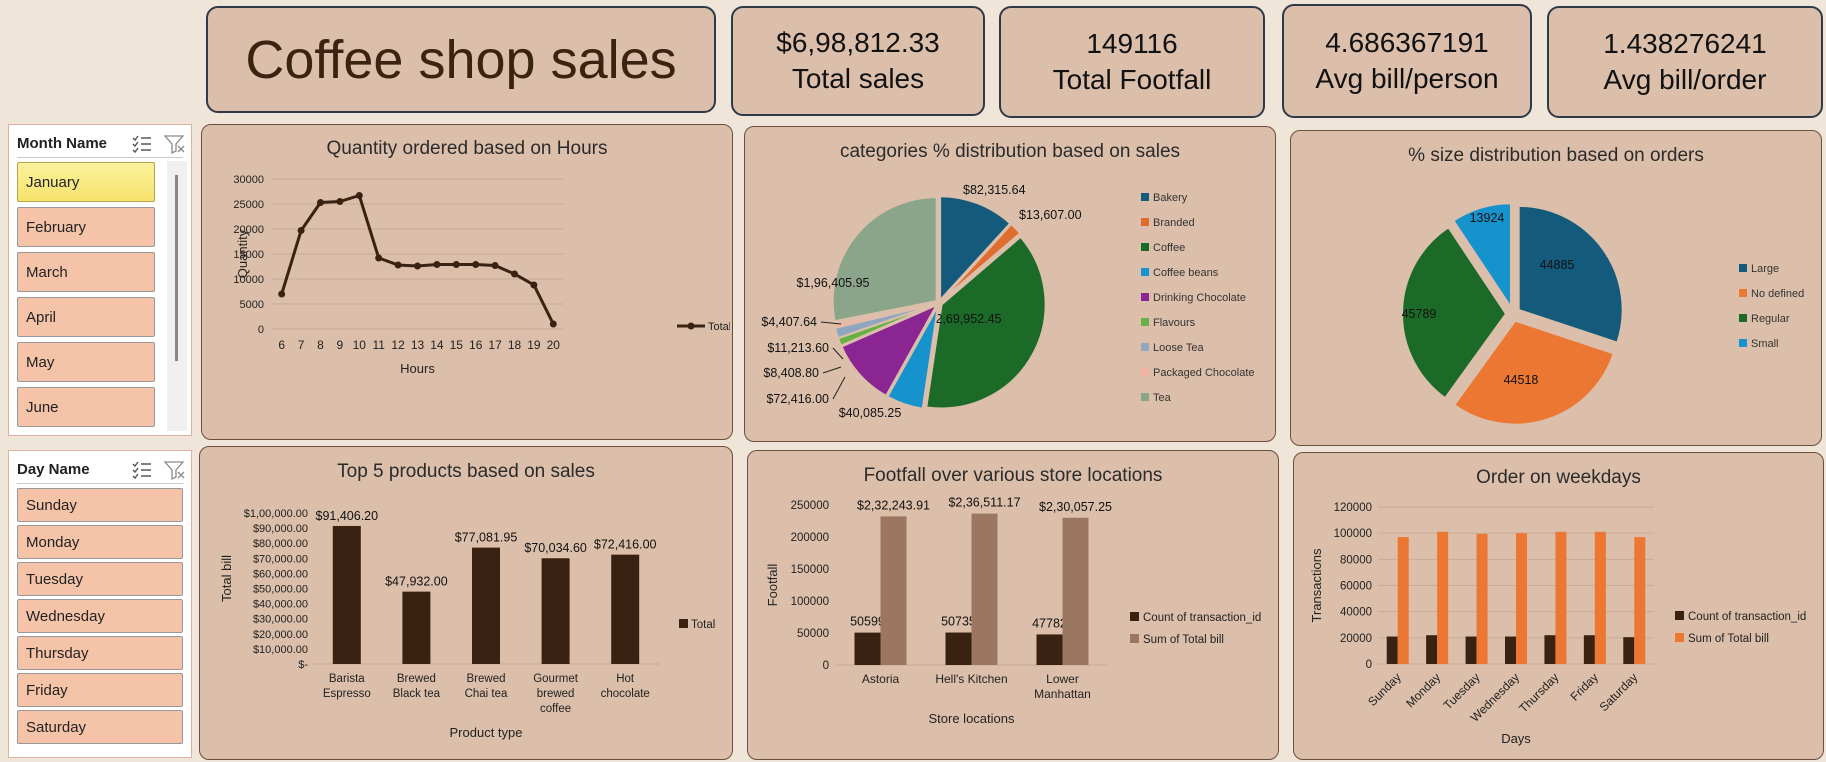  I want to click on x-tick-label: coffee, so click(555, 709).